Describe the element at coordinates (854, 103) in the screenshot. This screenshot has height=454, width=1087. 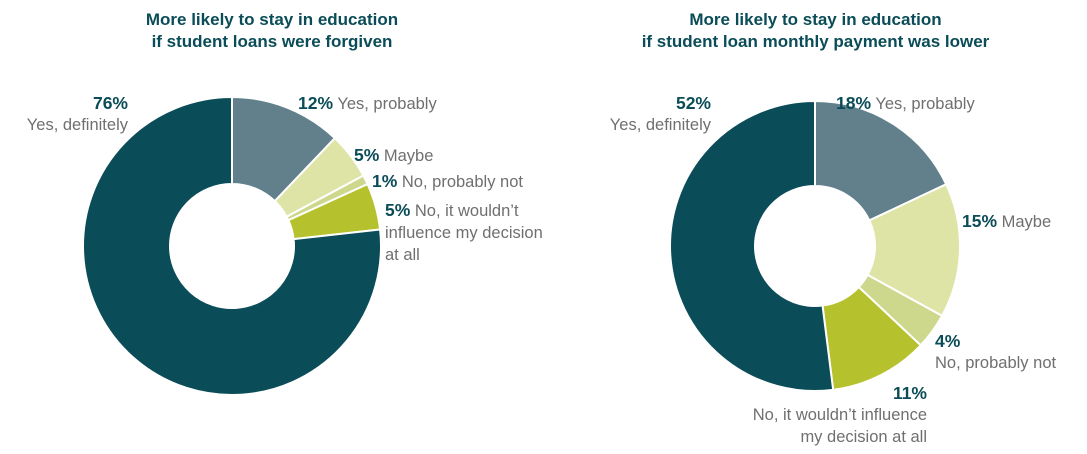
I see `slice-pct: 18%` at that location.